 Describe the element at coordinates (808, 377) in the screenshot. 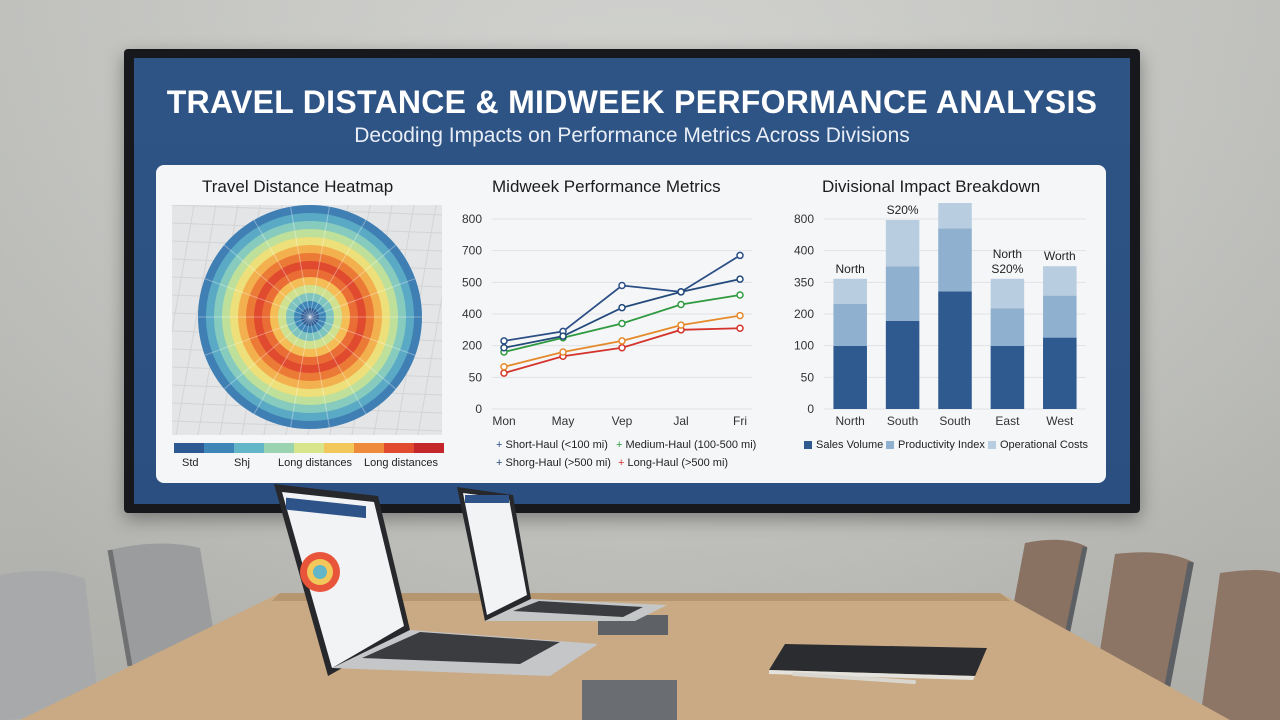

I see `bar-y-tick-label: 50` at that location.